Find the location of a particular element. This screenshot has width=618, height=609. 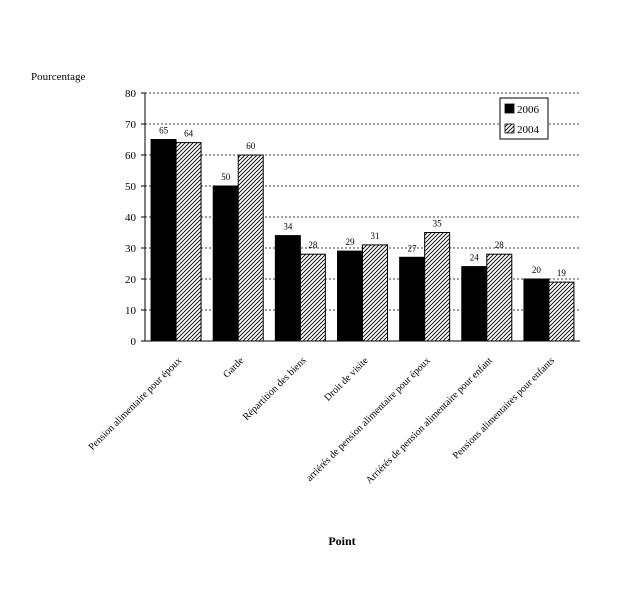

y-tick-label: 30 is located at coordinates (131, 249).